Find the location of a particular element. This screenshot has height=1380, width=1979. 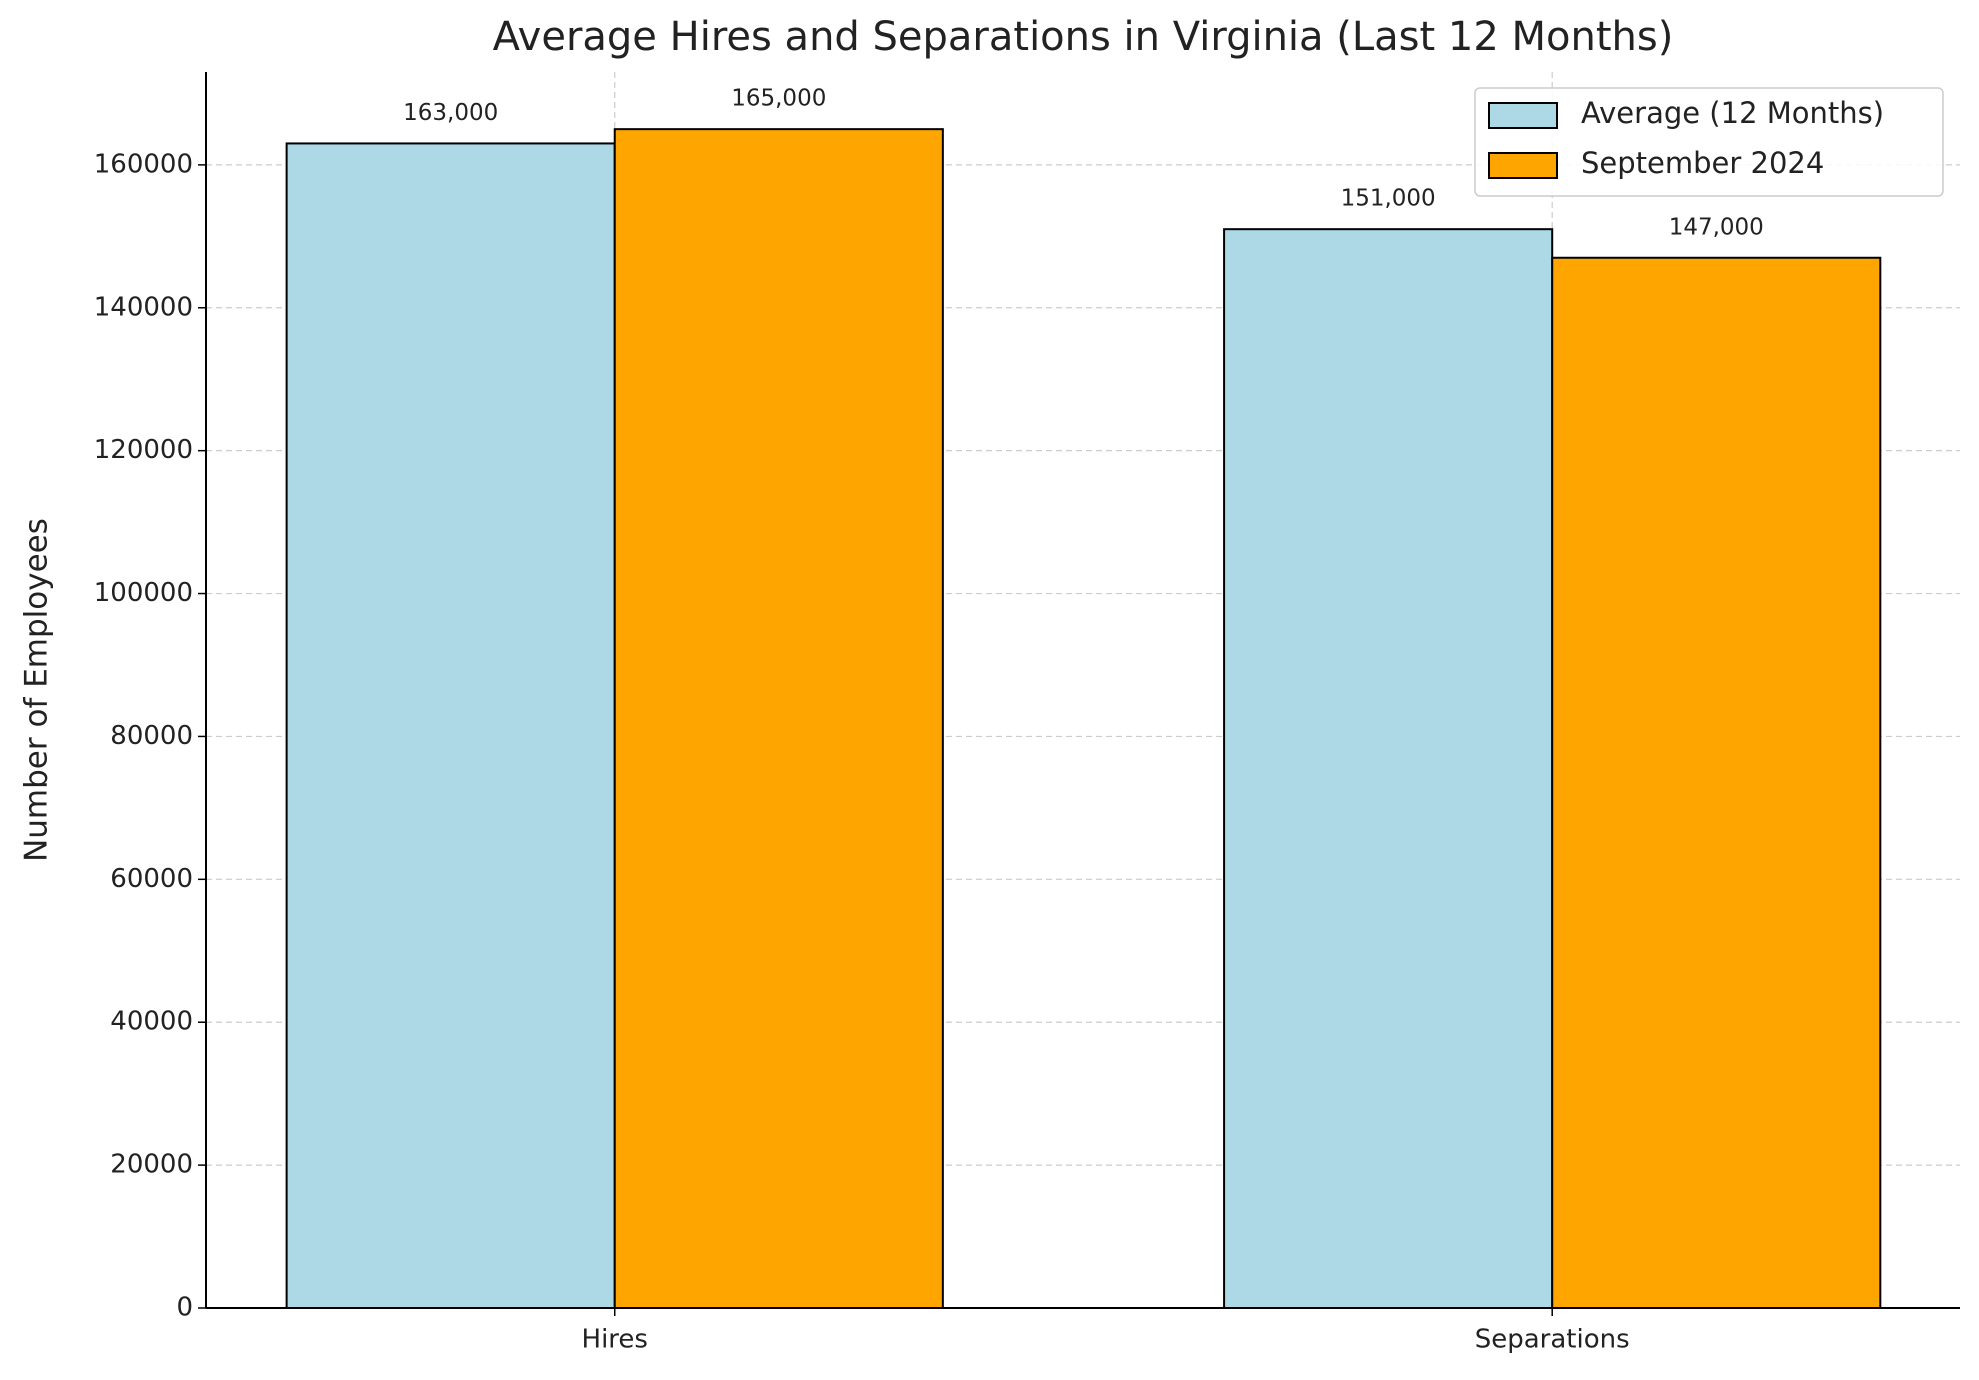

value-label: 163,000 is located at coordinates (450, 113).